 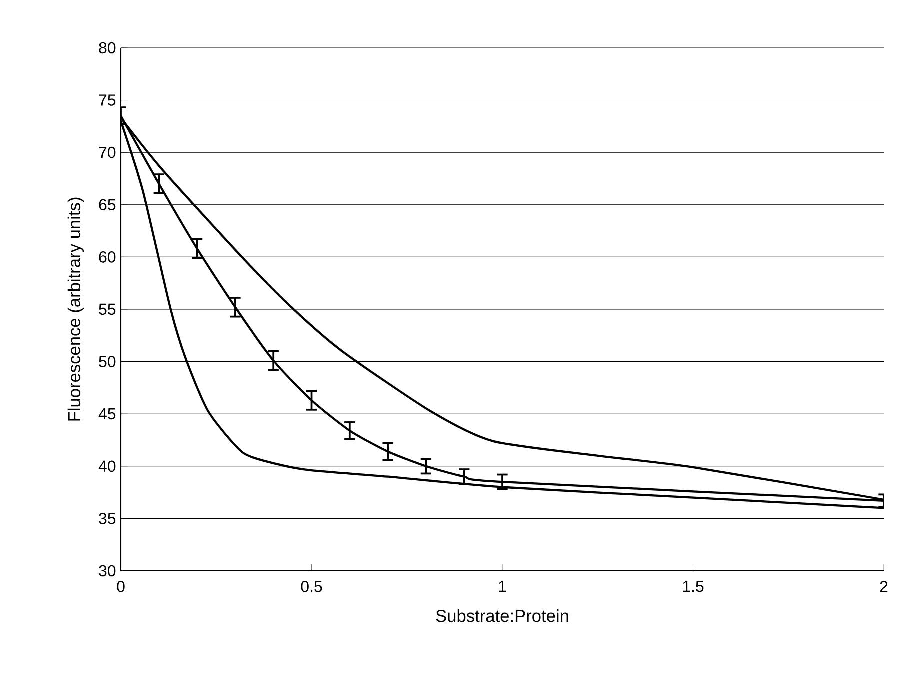 What do you see at coordinates (107, 518) in the screenshot?
I see `y-tick-label: 35` at bounding box center [107, 518].